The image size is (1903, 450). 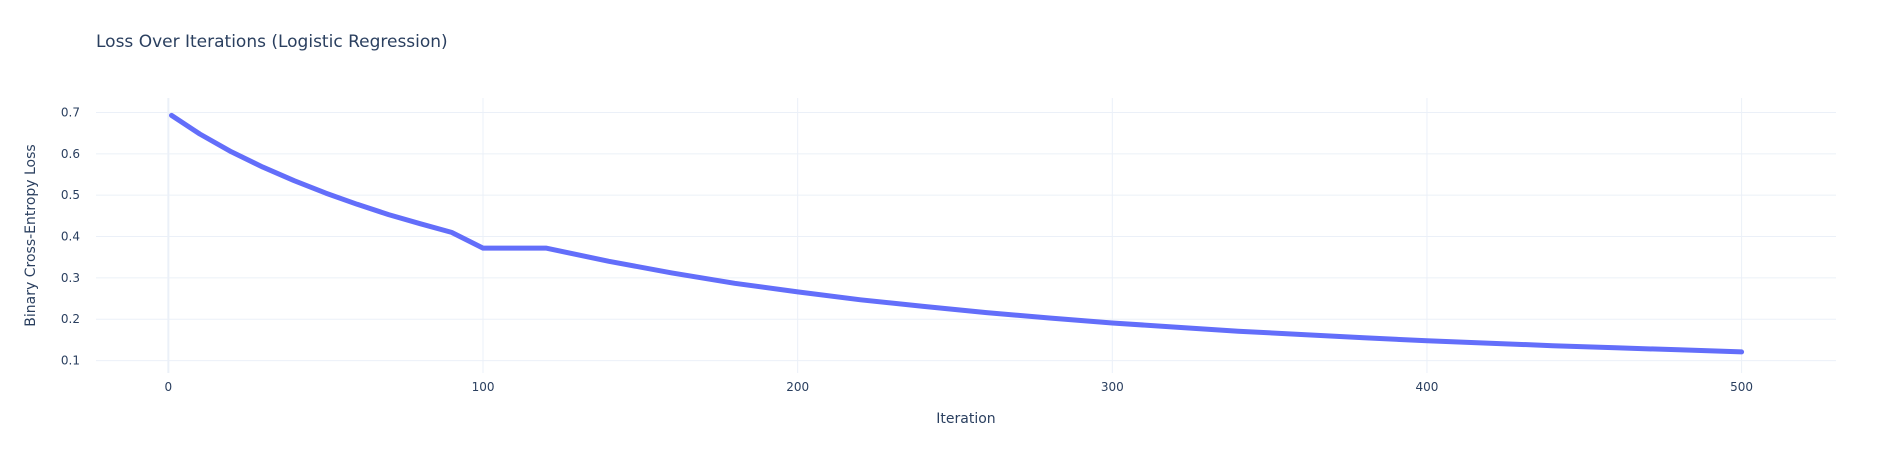 I want to click on y-tick-label: 0.1, so click(x=70, y=361).